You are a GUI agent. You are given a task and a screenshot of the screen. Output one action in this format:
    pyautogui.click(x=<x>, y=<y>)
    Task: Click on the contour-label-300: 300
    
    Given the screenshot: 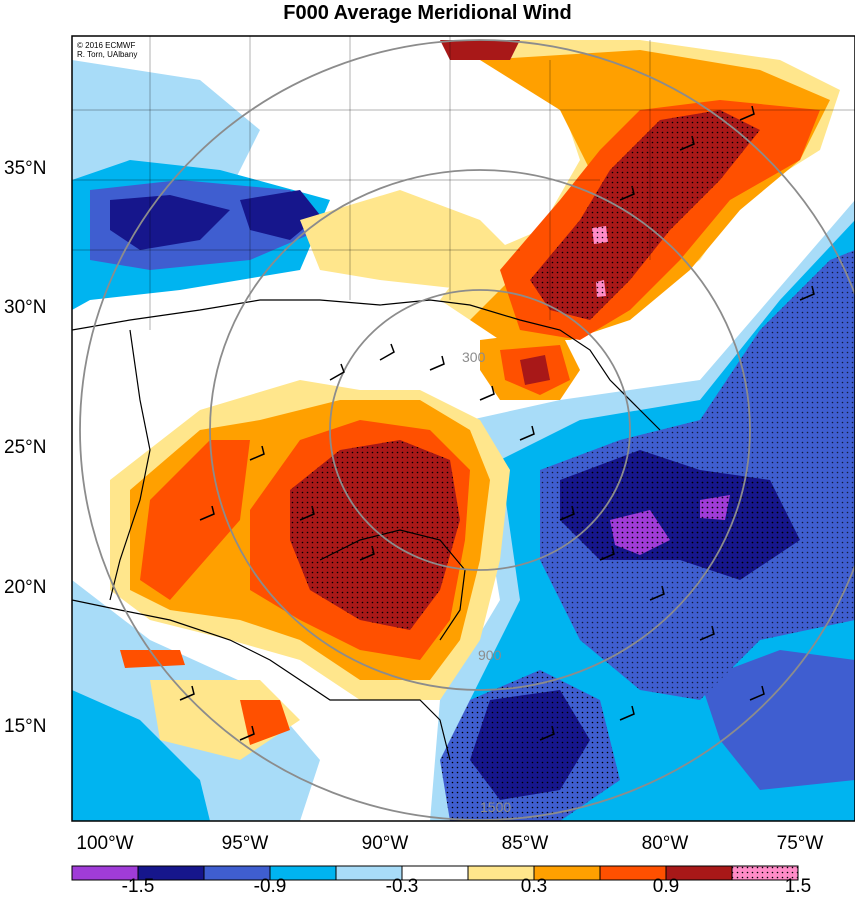 What is the action you would take?
    pyautogui.click(x=474, y=357)
    